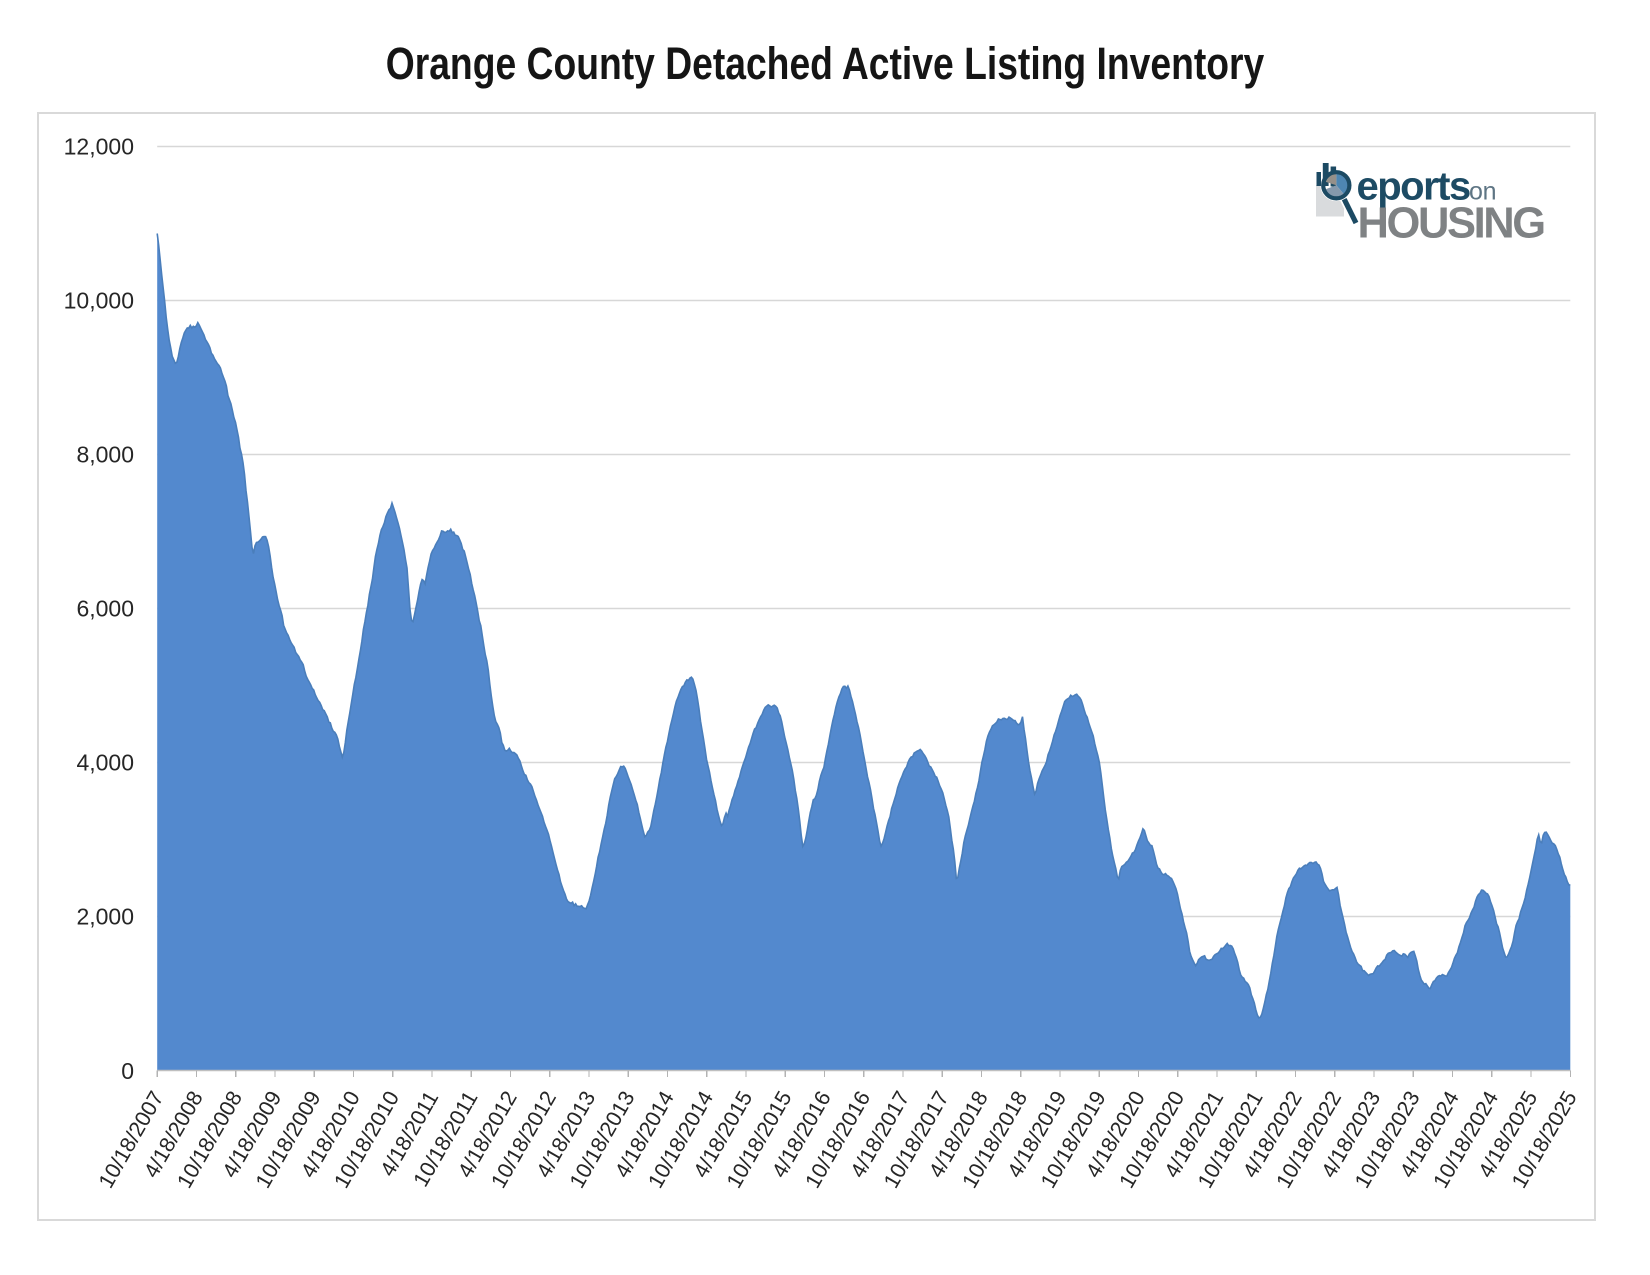 This screenshot has height=1275, width=1650. Describe the element at coordinates (1482, 191) in the screenshot. I see `svg-text: on` at that location.